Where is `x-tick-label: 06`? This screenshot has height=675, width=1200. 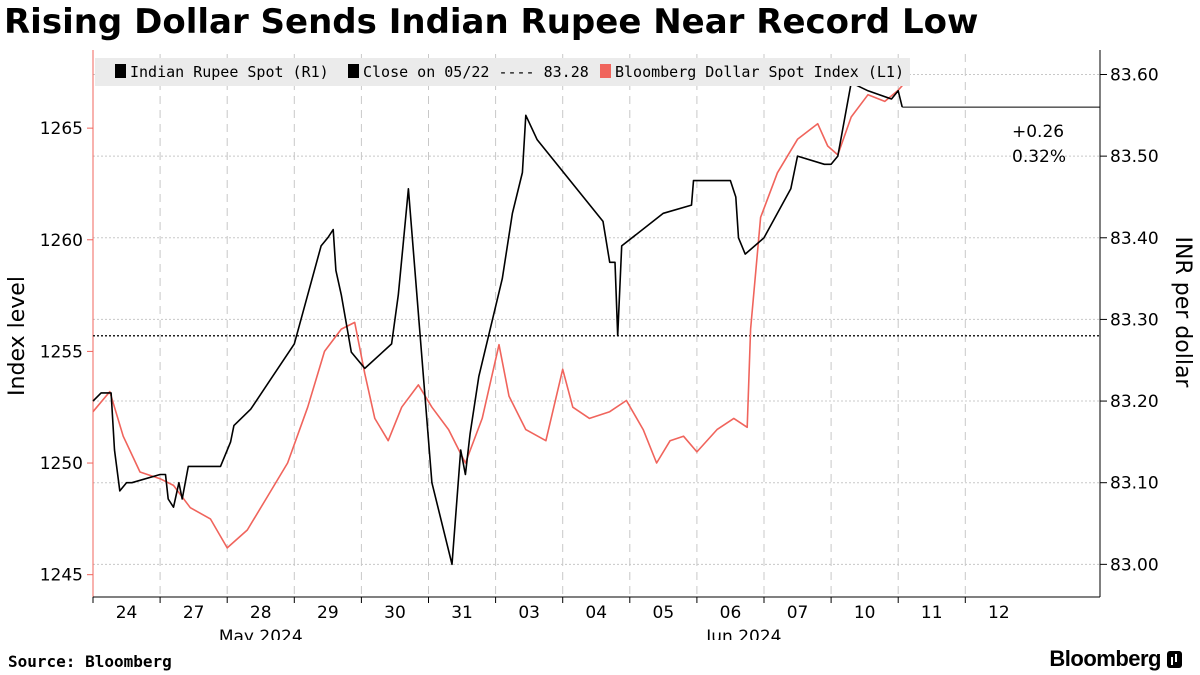
x-tick-label: 06 is located at coordinates (731, 613).